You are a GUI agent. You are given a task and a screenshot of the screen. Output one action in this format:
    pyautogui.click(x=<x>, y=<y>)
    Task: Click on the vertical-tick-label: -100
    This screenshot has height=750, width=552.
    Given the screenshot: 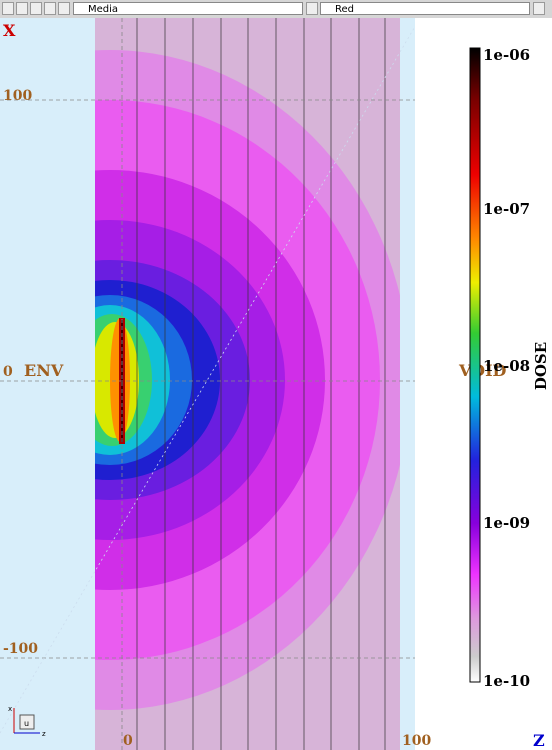 What is the action you would take?
    pyautogui.click(x=20, y=649)
    